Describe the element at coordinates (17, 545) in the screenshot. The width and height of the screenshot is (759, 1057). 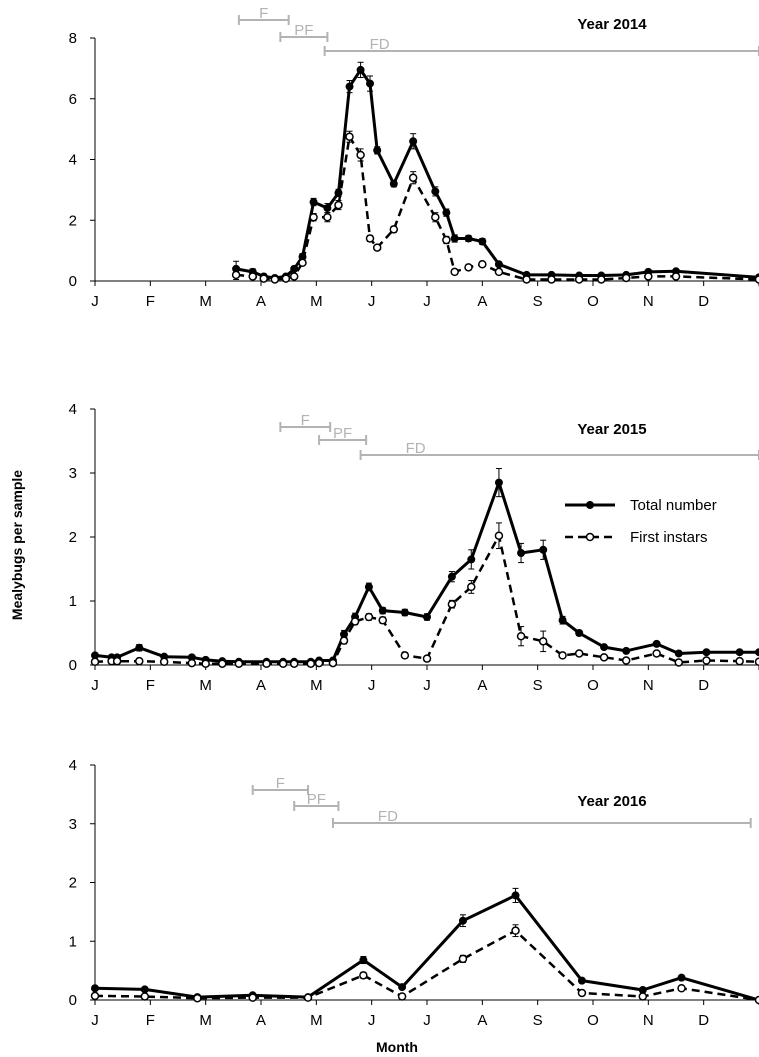
I see `shared-y-axis-label: Mealybugs per sample` at that location.